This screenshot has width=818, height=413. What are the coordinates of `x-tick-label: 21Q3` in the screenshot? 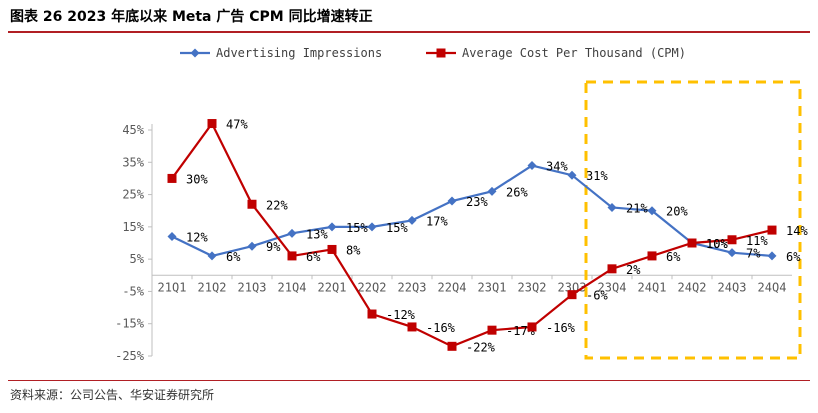 It's located at (252, 287).